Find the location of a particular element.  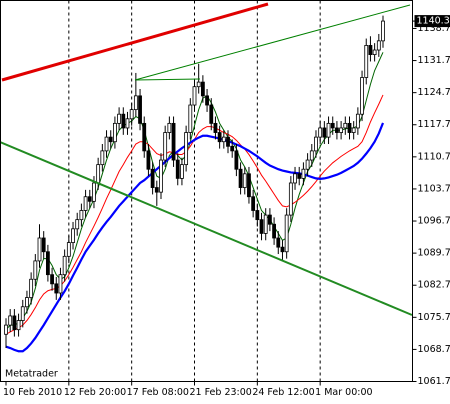

x-tick-label: 12 Feb 20:00 is located at coordinates (95, 392).